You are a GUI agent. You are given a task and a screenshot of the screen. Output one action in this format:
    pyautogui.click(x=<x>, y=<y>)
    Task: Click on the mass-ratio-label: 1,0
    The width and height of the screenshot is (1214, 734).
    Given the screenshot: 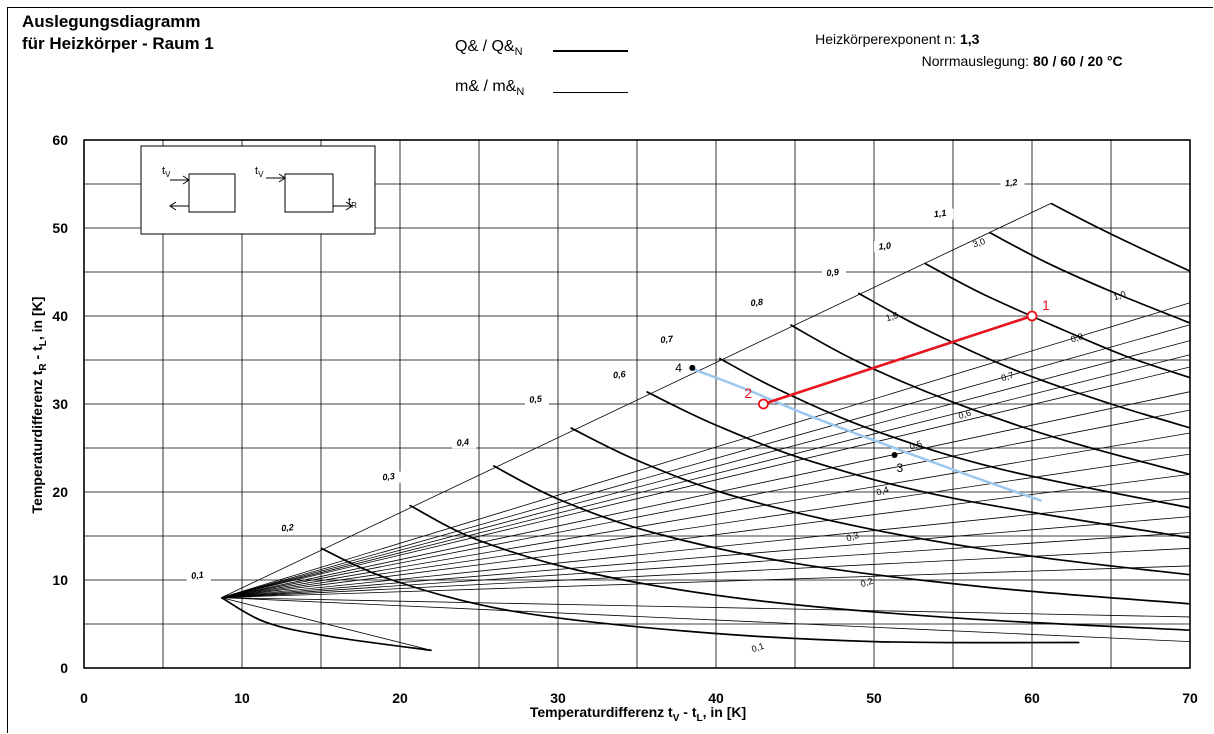 What is the action you would take?
    pyautogui.click(x=1119, y=295)
    